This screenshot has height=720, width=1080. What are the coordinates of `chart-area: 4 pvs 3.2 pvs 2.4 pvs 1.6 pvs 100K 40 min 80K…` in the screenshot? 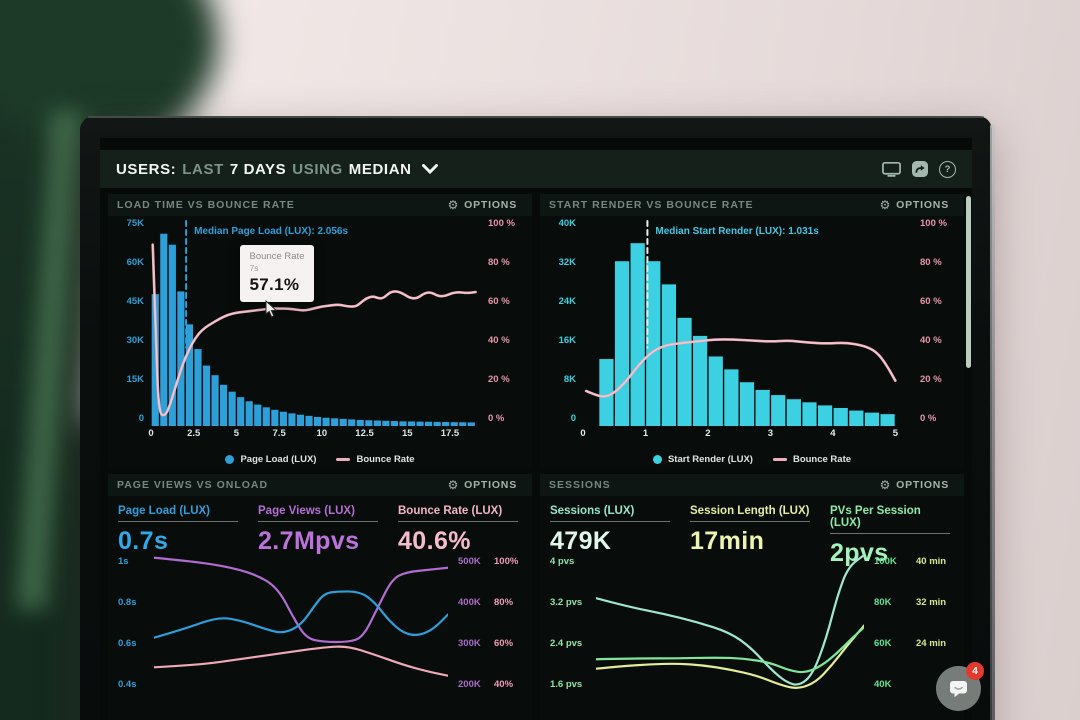 It's located at (752, 635).